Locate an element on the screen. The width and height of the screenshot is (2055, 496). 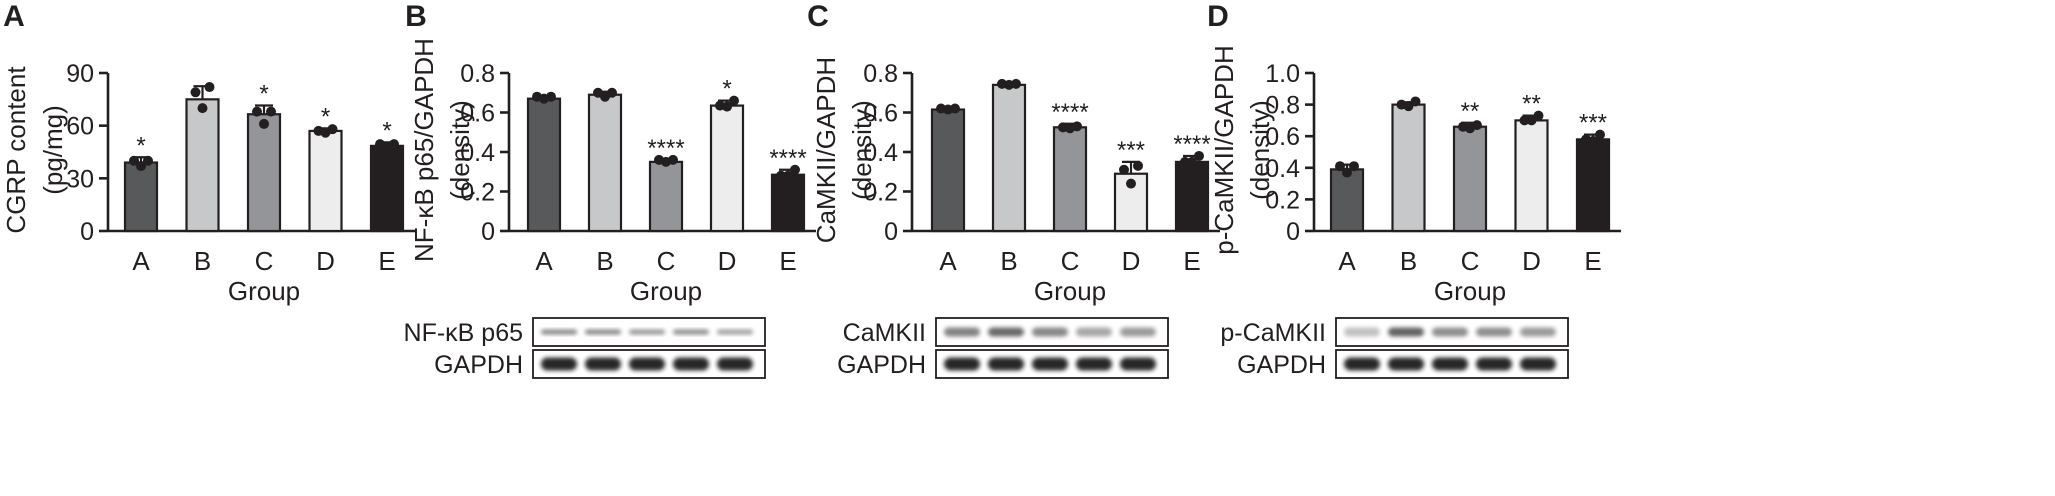
y-axis-label: NF-κB p65/GAPDH is located at coordinates (424, 150).